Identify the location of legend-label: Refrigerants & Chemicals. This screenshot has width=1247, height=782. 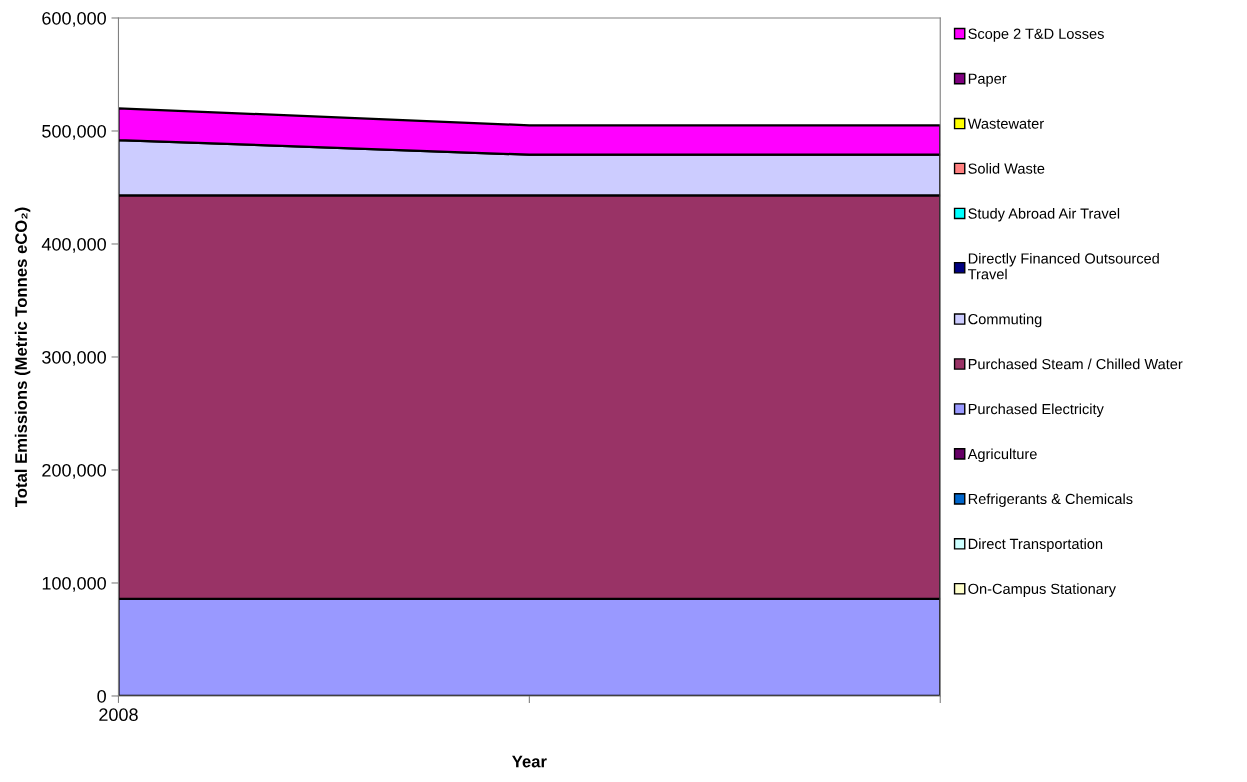
(1050, 500).